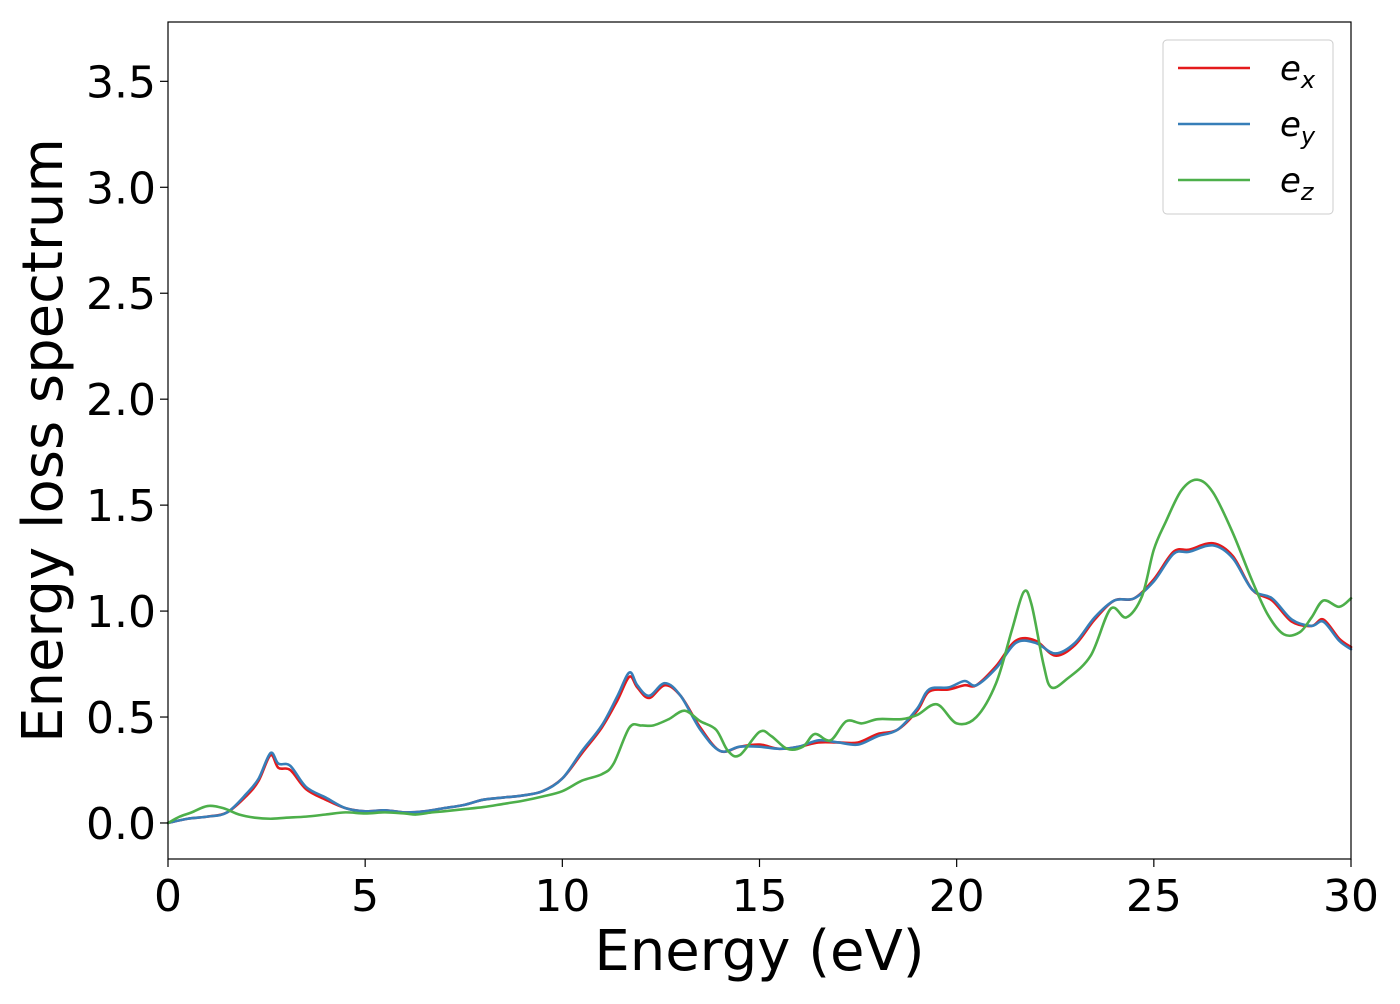 The height and width of the screenshot is (1004, 1400). What do you see at coordinates (1154, 896) in the screenshot?
I see `x-tick-label: 25` at bounding box center [1154, 896].